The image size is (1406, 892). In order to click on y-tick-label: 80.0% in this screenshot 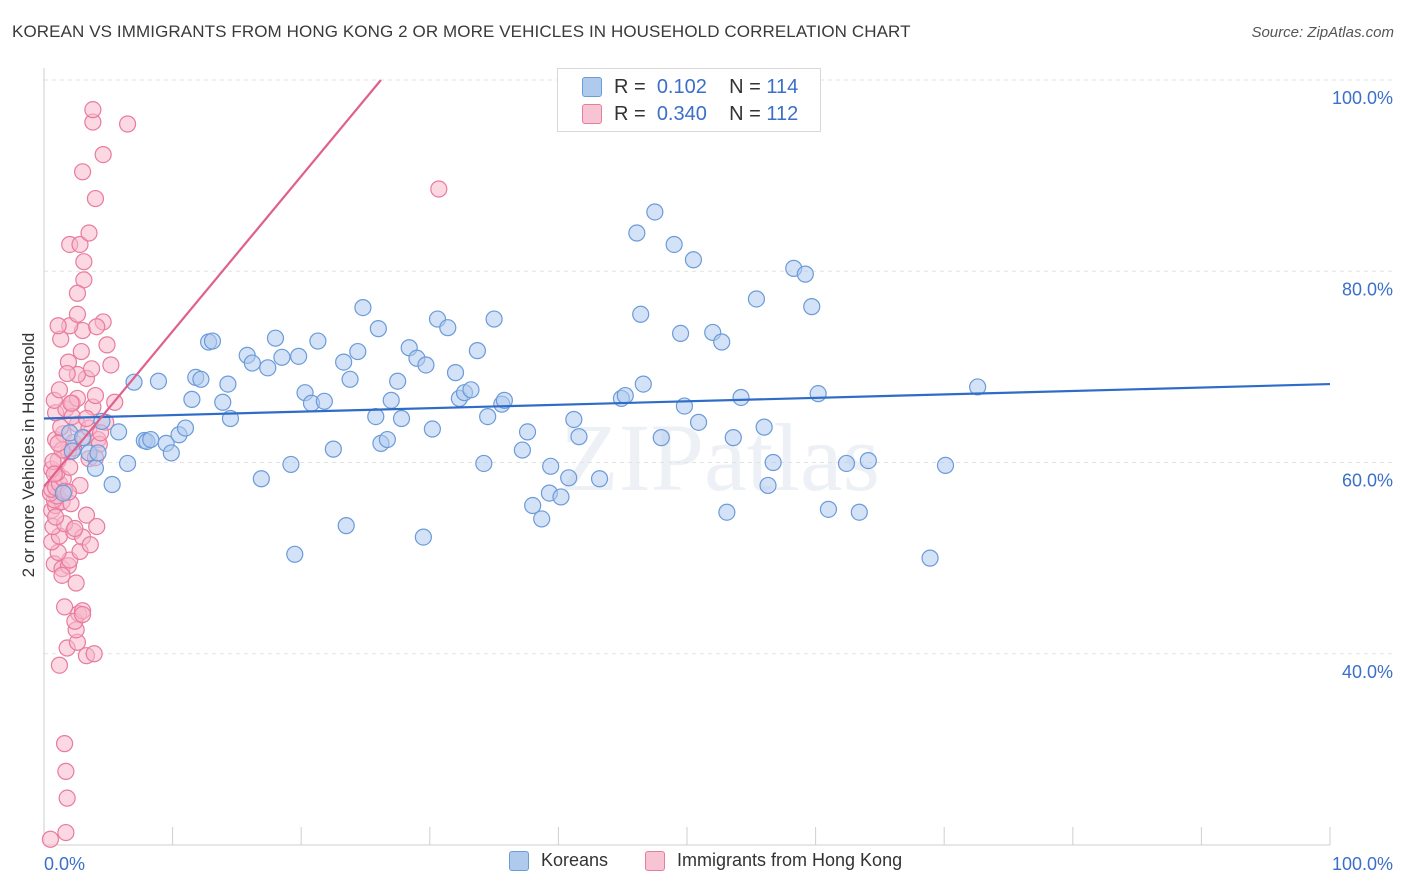, I will do `click(1367, 289)`.